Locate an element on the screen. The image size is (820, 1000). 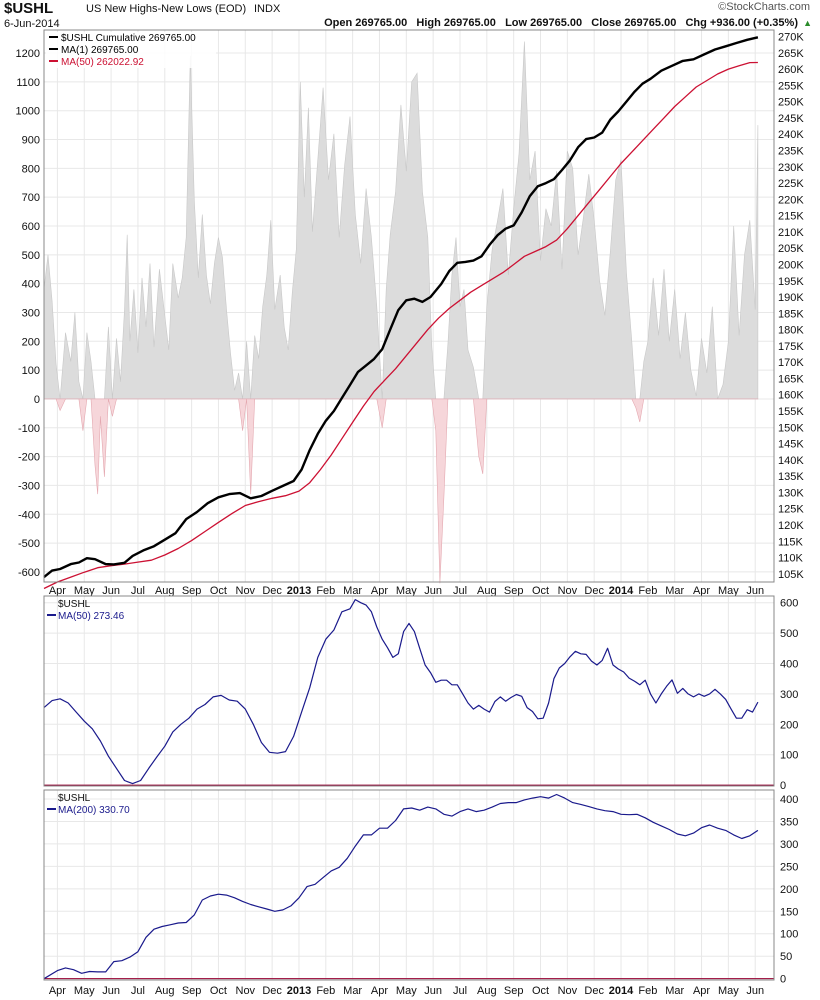
ma200-axis-tick: 100 is located at coordinates (789, 935).